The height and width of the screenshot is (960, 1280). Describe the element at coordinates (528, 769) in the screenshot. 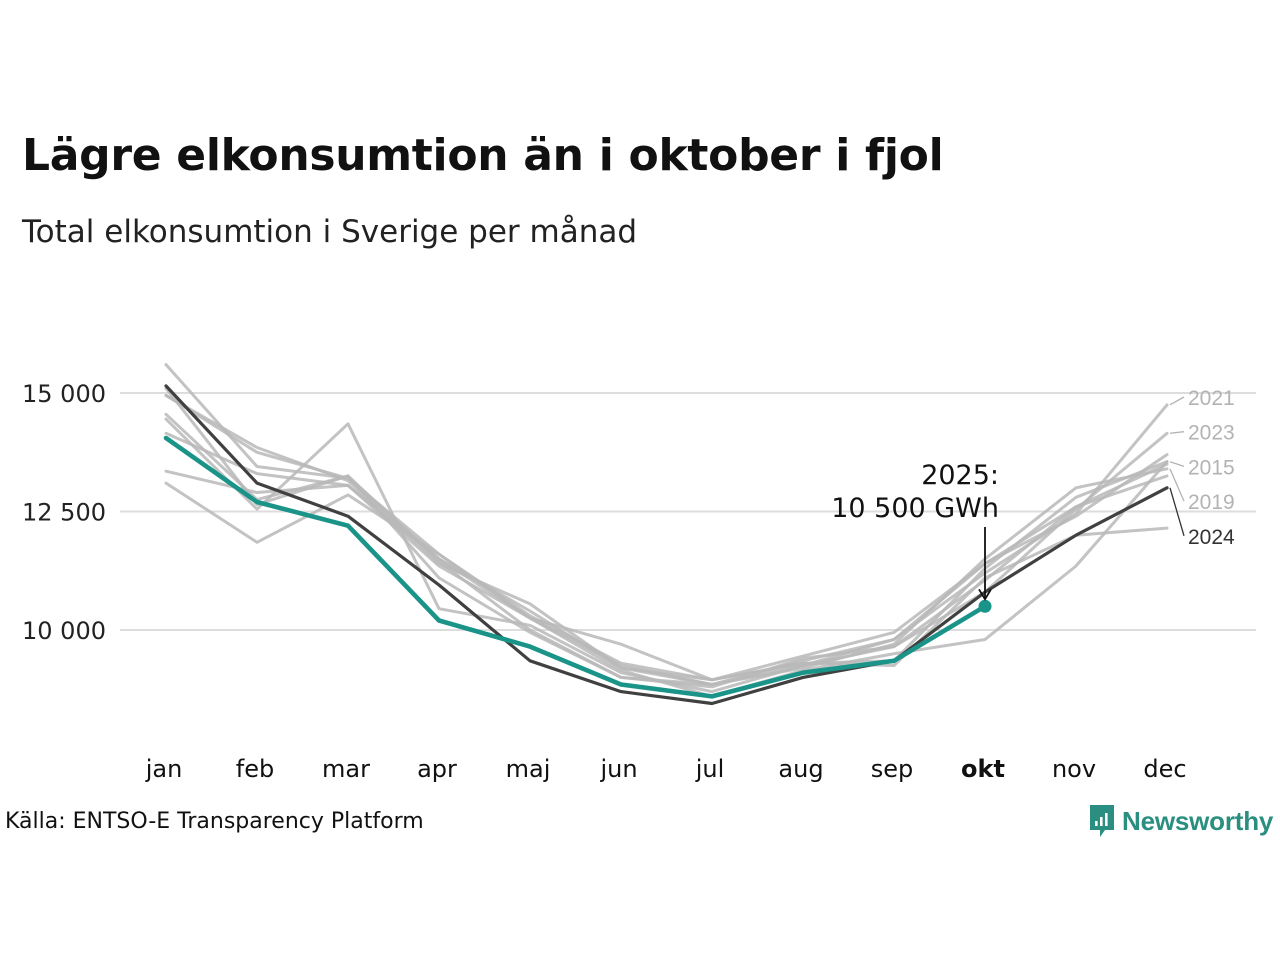

I see `x-tick-label-maj: maj` at that location.